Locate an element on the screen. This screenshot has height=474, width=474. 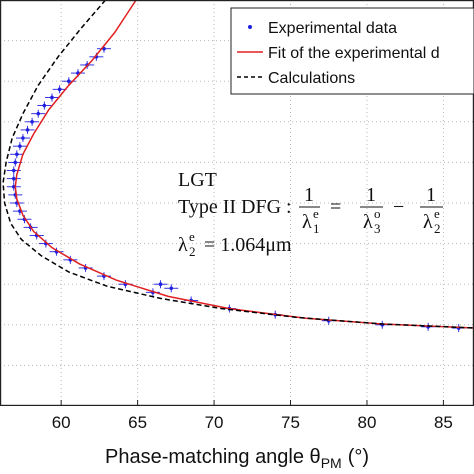
x-axis-label: Phase-matching angle θPM (°) is located at coordinates (237, 458).